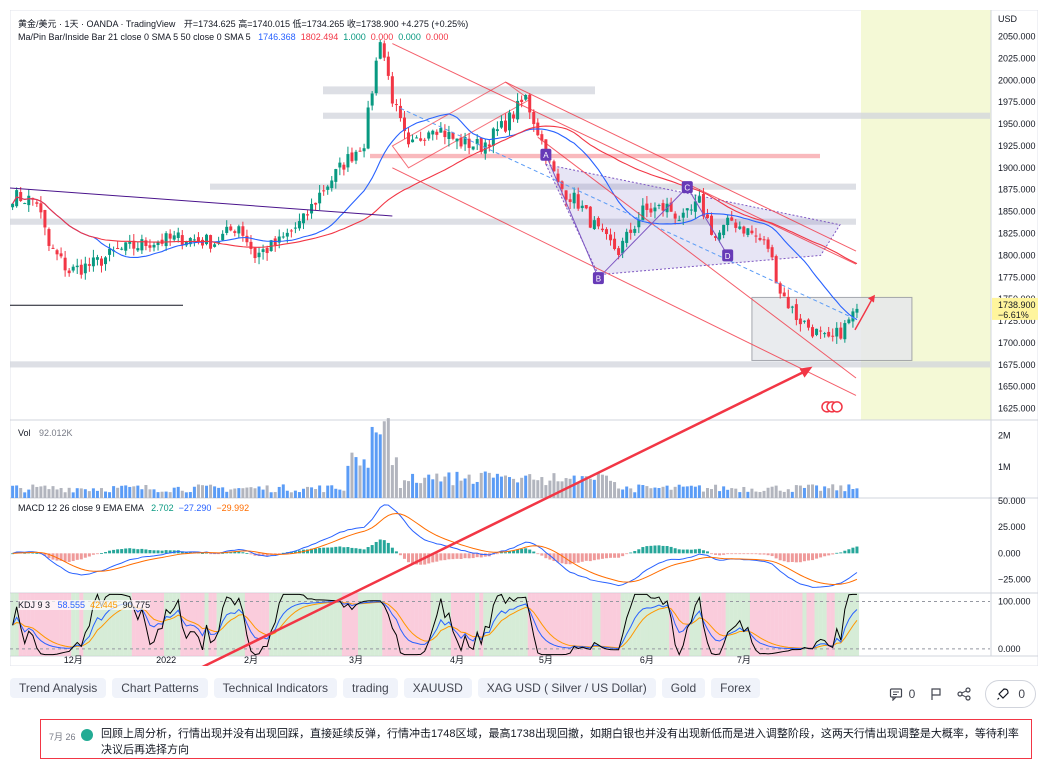 This screenshot has width=1048, height=761. Describe the element at coordinates (546, 154) in the screenshot. I see `pattern-point-marker` at that location.